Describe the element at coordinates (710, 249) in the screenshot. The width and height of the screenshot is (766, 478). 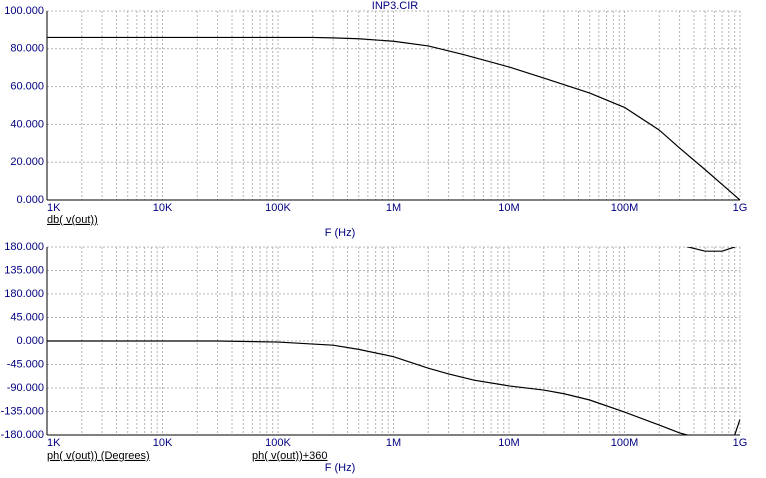
I see `line-series` at that location.